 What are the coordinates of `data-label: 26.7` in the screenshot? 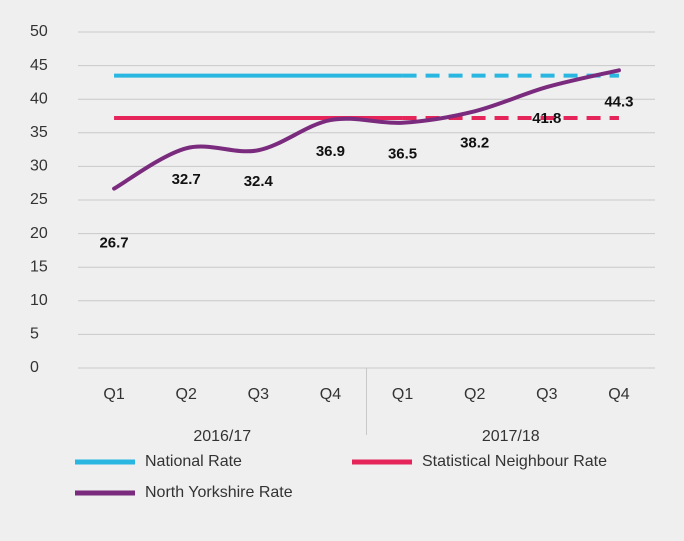 It's located at (113, 243).